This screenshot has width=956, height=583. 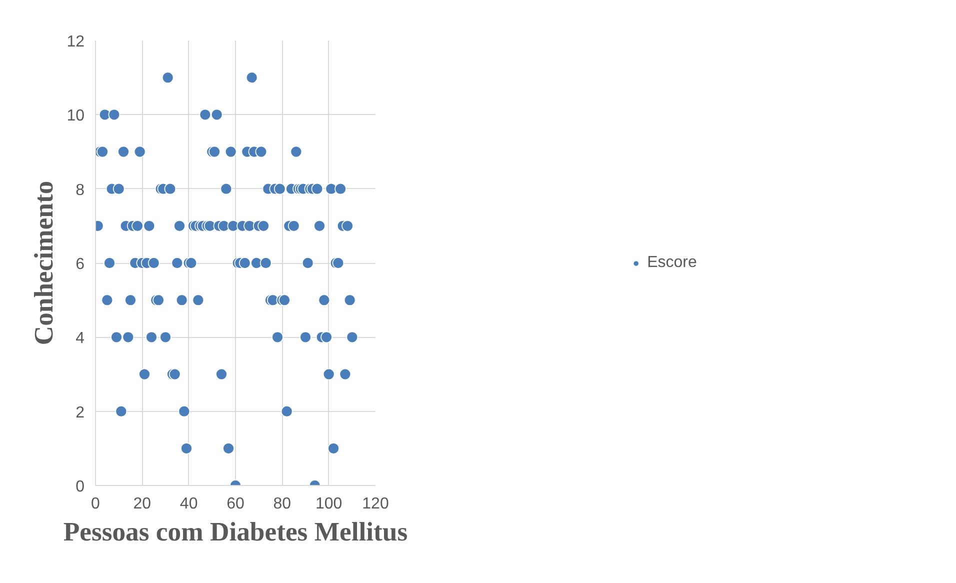 What do you see at coordinates (80, 413) in the screenshot?
I see `y-tick-label: 2` at bounding box center [80, 413].